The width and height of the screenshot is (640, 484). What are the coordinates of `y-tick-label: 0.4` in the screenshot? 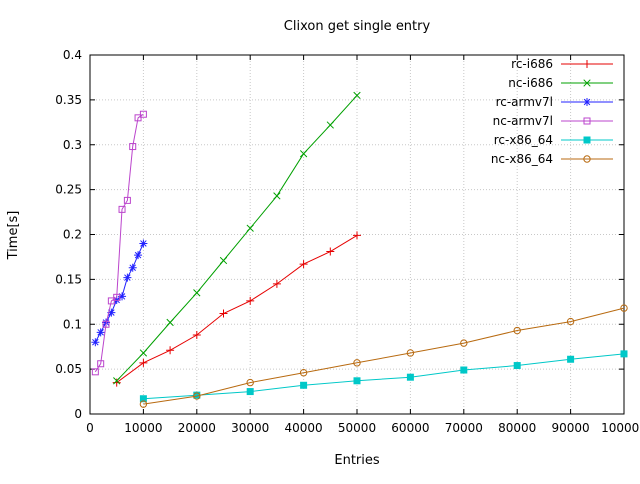 It's located at (72, 55).